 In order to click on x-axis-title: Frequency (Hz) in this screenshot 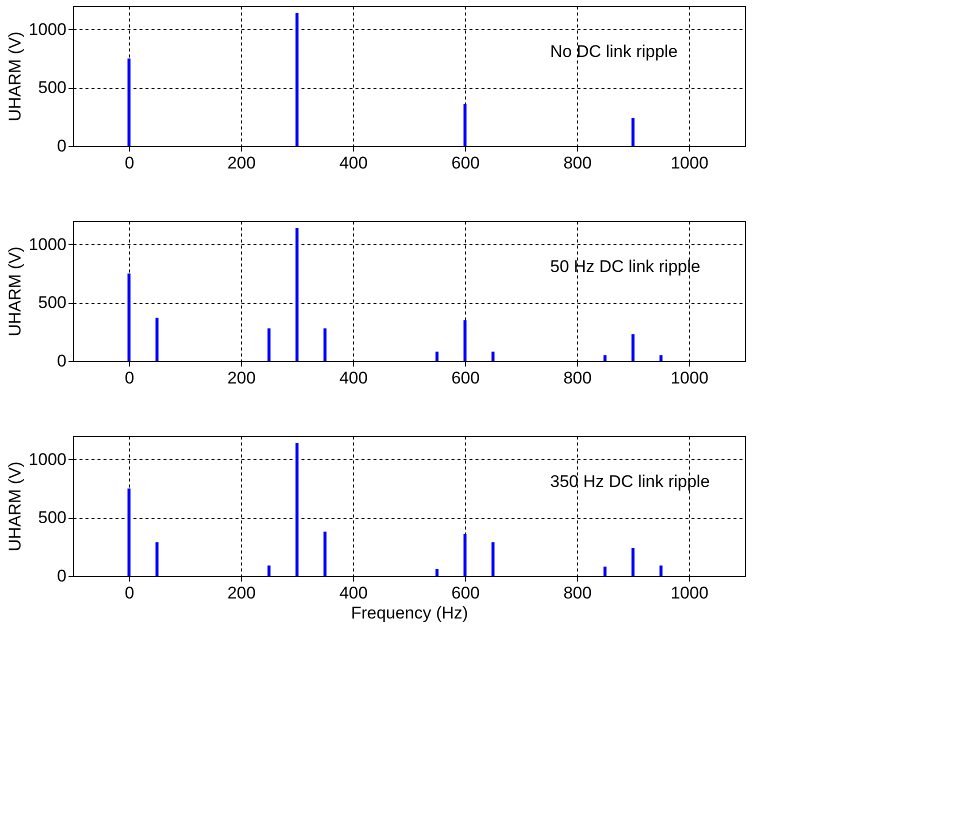, I will do `click(409, 613)`.